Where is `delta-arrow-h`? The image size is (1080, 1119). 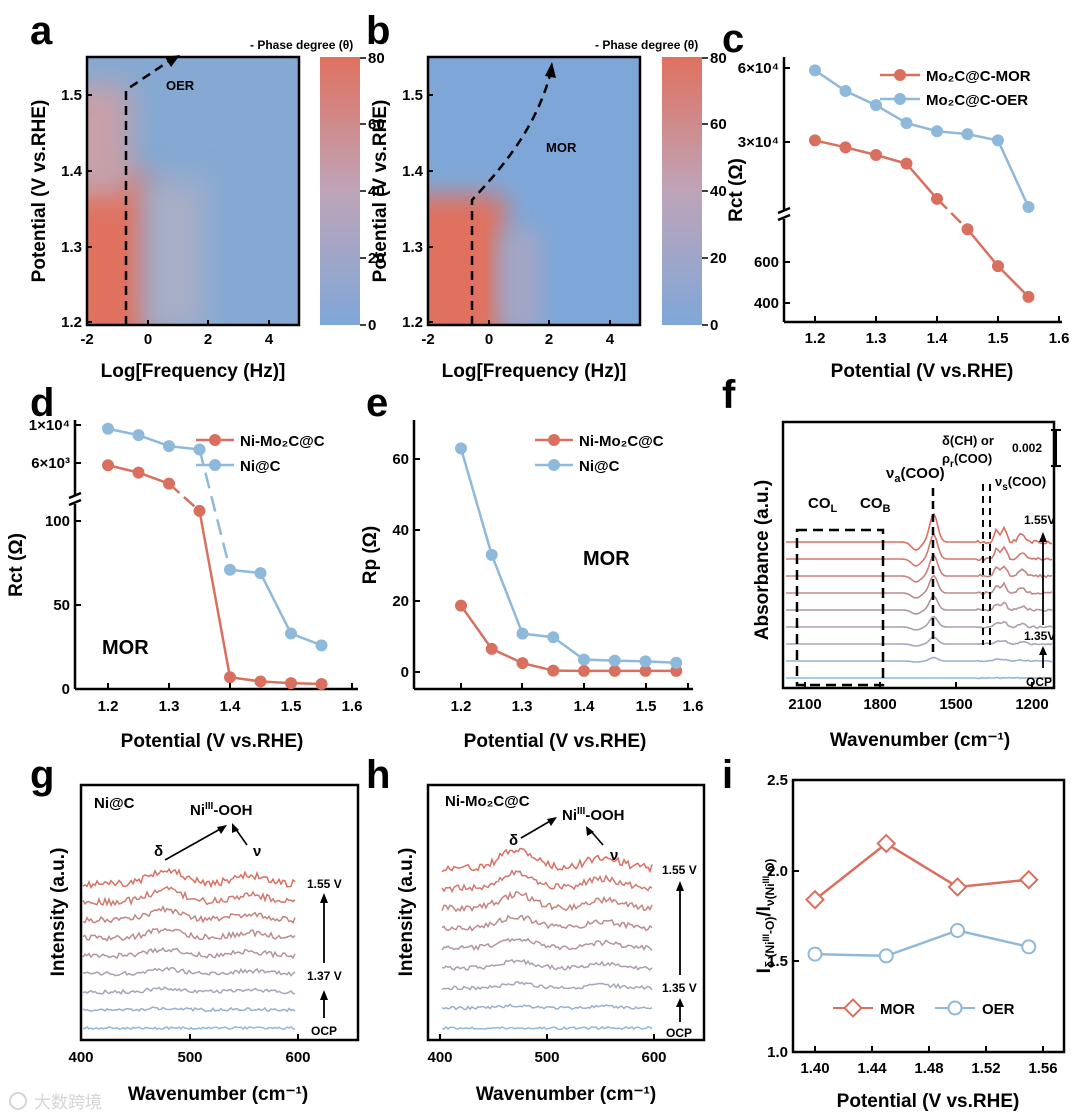
delta-arrow-h is located at coordinates (536, 829).